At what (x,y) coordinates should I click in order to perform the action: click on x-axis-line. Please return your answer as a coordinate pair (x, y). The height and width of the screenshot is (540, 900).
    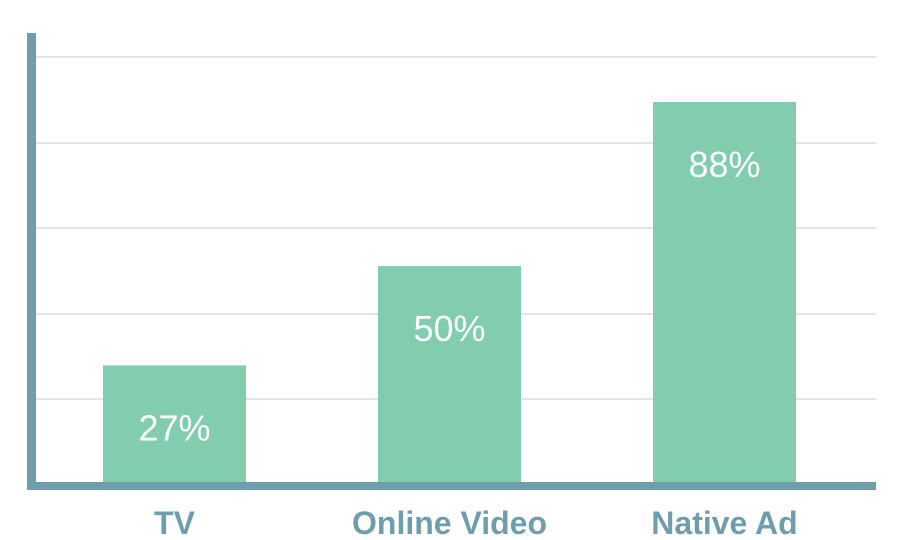
    Looking at the image, I should click on (451, 486).